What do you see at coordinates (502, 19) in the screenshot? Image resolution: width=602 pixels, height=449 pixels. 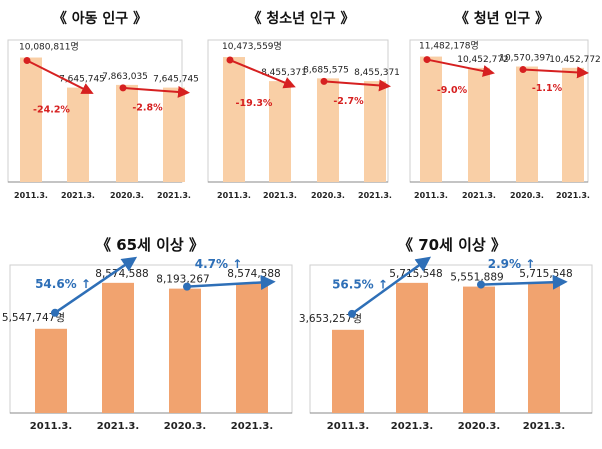 I see `chart-title: 《 청년 인구 》` at bounding box center [502, 19].